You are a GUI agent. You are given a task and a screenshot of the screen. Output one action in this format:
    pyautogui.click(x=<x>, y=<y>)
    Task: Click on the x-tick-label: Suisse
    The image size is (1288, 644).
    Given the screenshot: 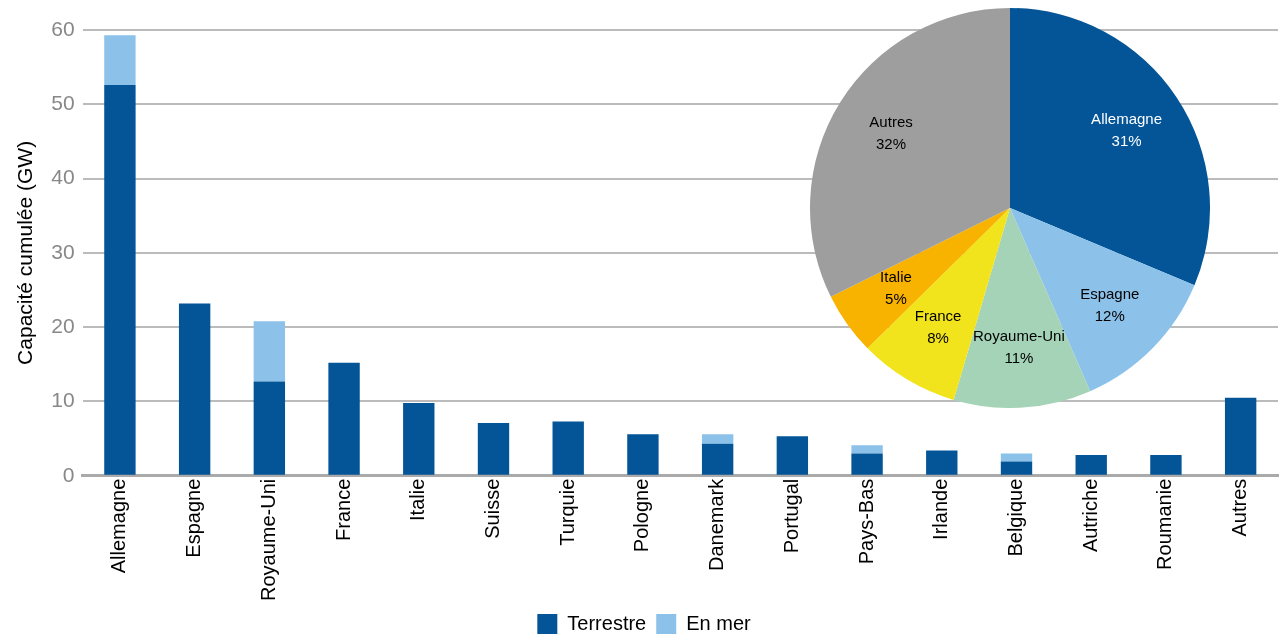 What is the action you would take?
    pyautogui.click(x=492, y=508)
    